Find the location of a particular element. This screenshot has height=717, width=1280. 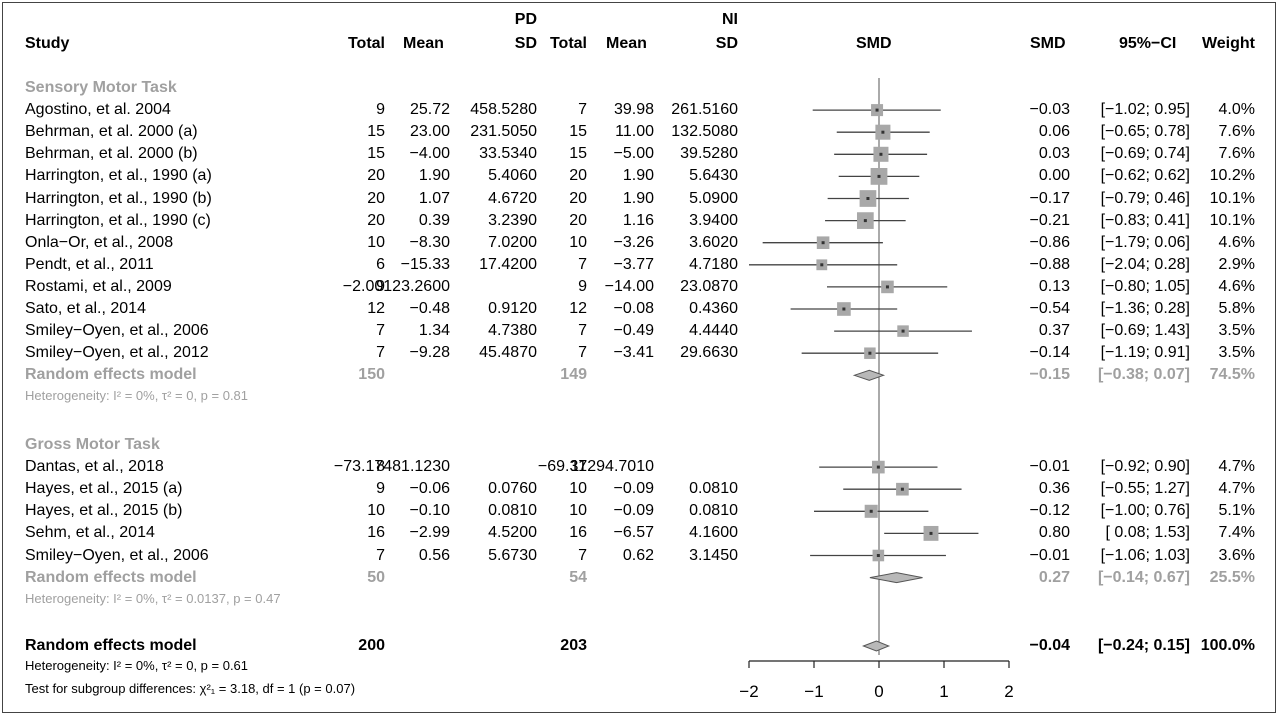

pd-mean: −9.28 is located at coordinates (429, 353).